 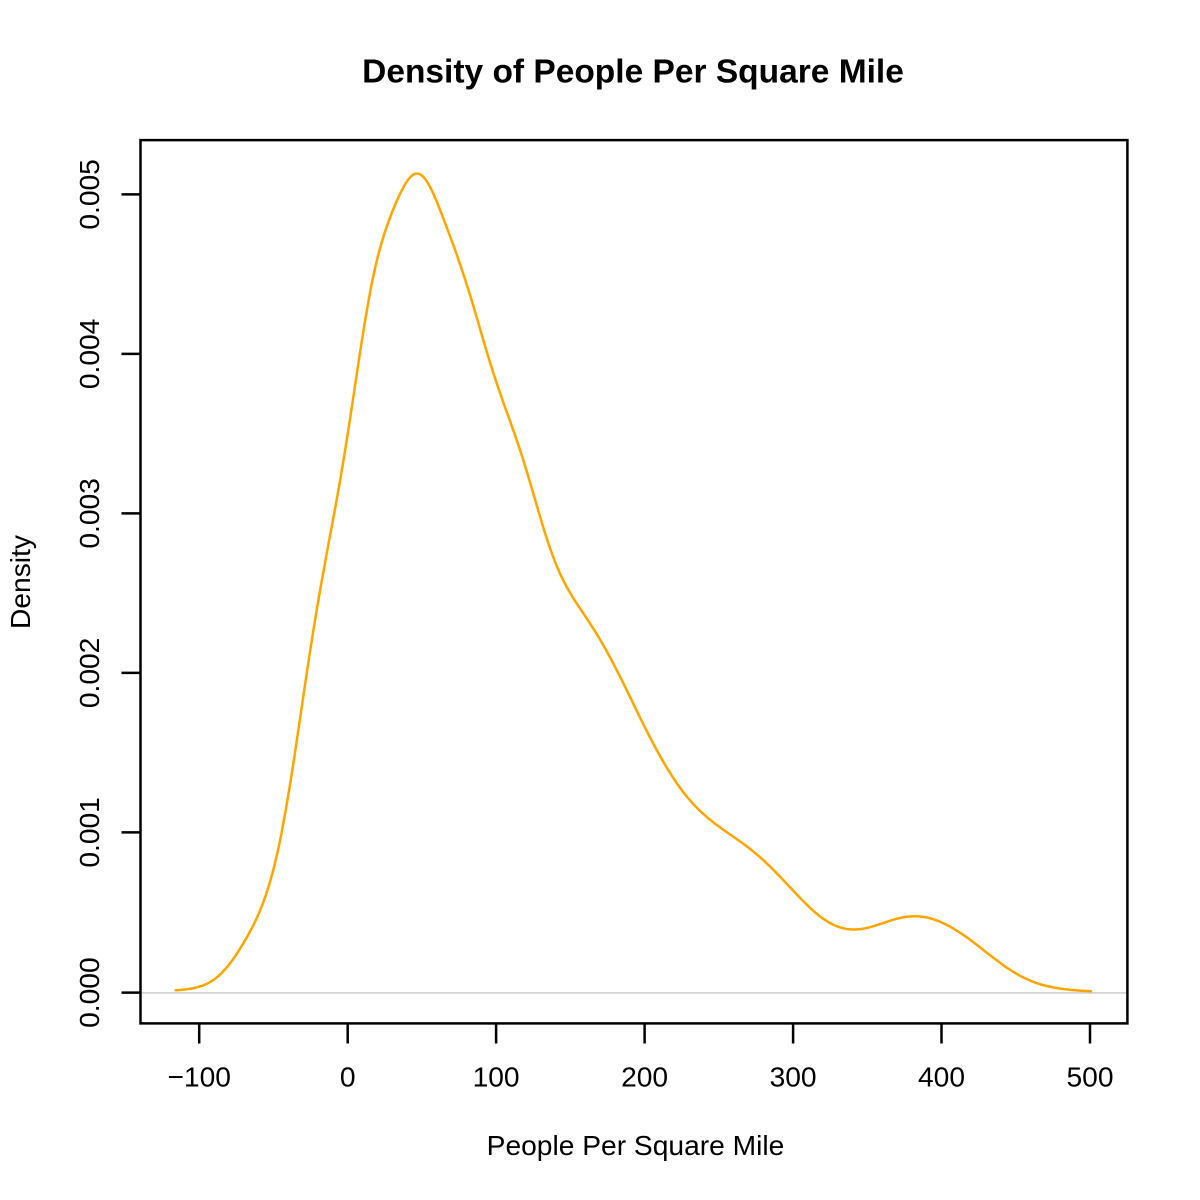 I want to click on svg-text: Density, so click(x=20, y=581).